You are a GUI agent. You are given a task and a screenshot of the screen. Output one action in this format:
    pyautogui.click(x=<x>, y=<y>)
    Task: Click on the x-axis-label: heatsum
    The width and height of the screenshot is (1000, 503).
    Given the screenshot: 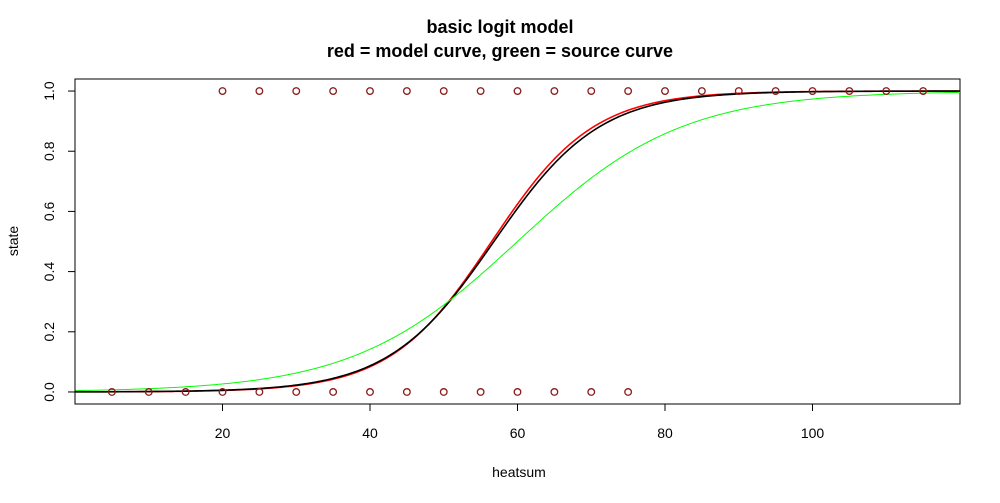 What is the action you would take?
    pyautogui.click(x=519, y=472)
    